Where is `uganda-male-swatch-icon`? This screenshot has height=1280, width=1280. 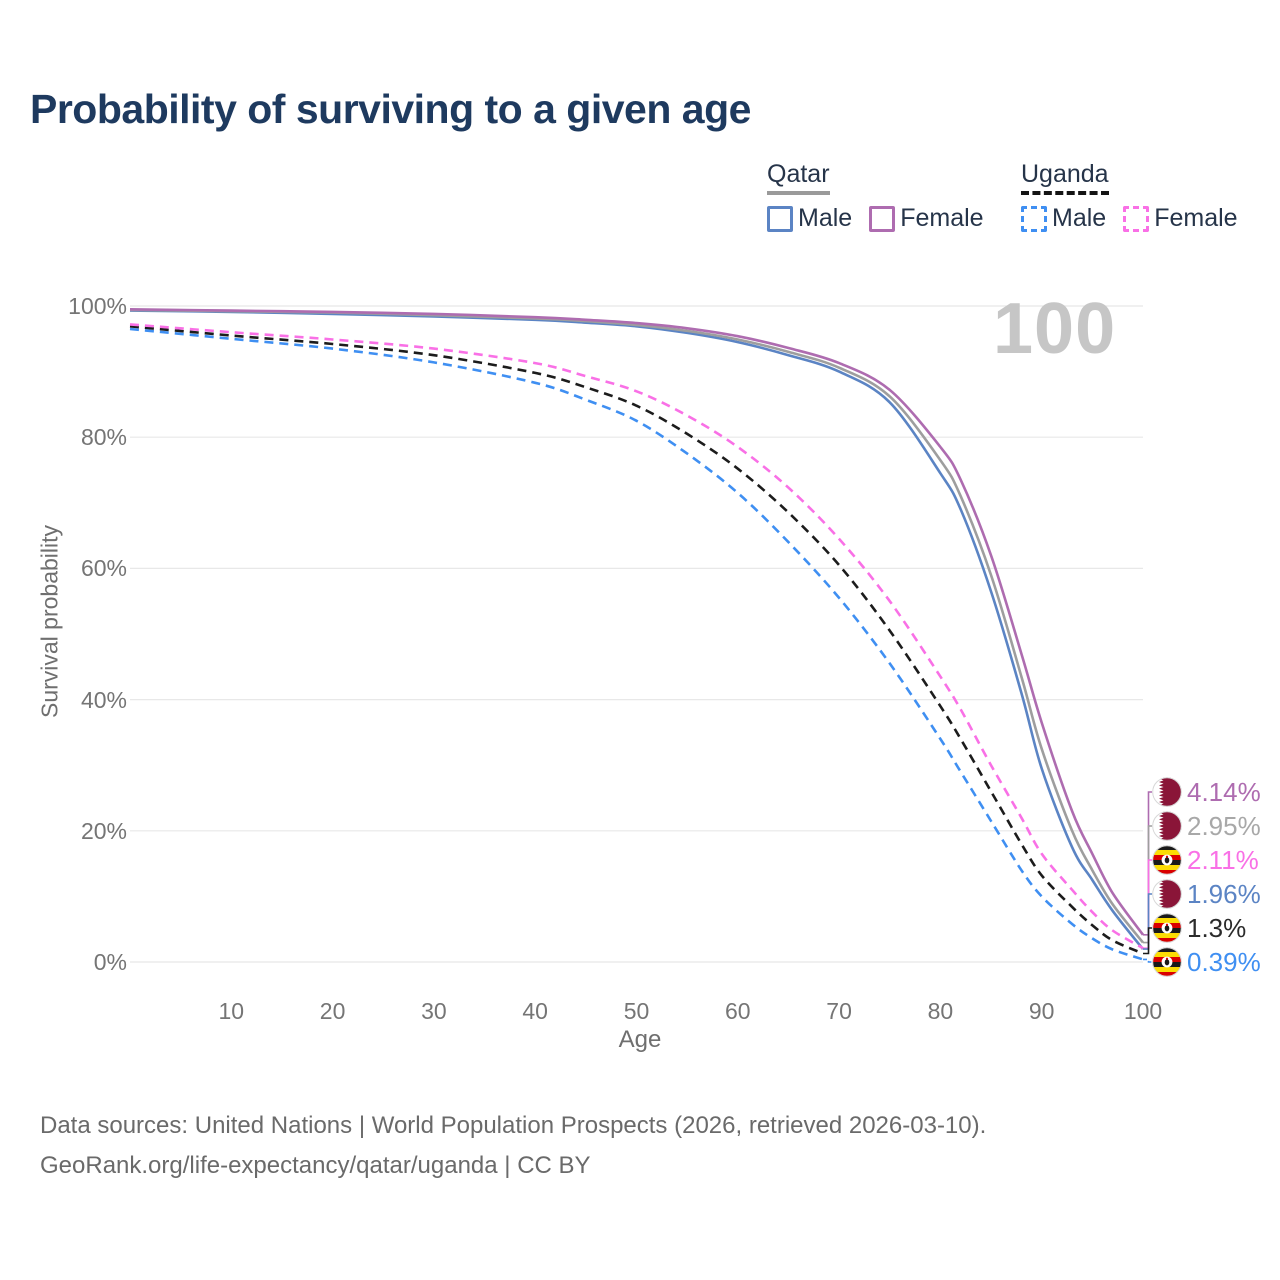
uganda-male-swatch-icon is located at coordinates (1034, 218).